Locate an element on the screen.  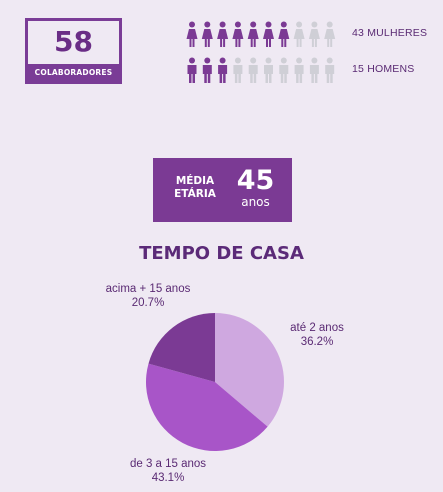
slice-label-2-value: 20.7% is located at coordinates (148, 303).